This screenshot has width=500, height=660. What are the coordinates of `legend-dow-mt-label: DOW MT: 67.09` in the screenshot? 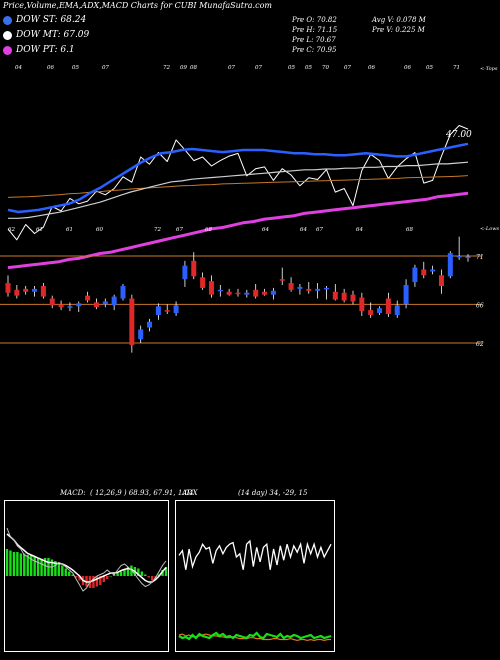 It's located at (53, 35).